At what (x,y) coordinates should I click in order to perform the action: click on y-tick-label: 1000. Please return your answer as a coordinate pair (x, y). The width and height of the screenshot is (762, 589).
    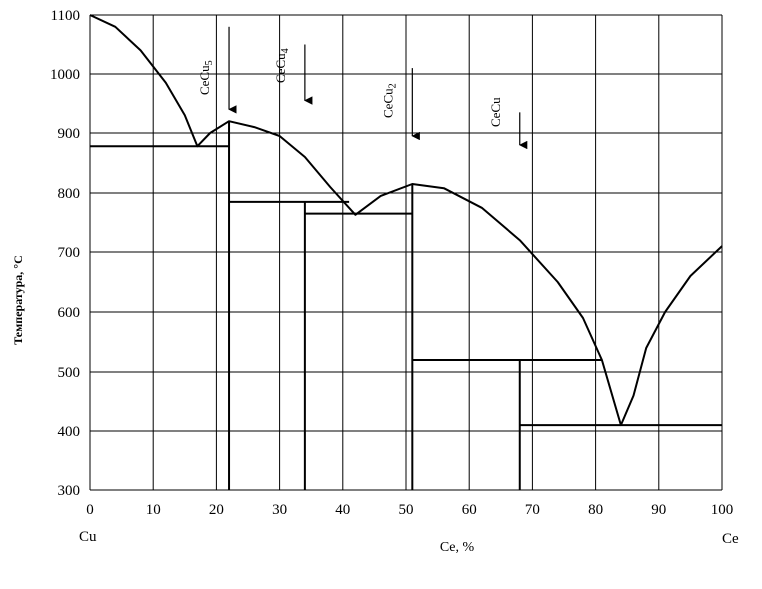
    Looking at the image, I should click on (65, 75).